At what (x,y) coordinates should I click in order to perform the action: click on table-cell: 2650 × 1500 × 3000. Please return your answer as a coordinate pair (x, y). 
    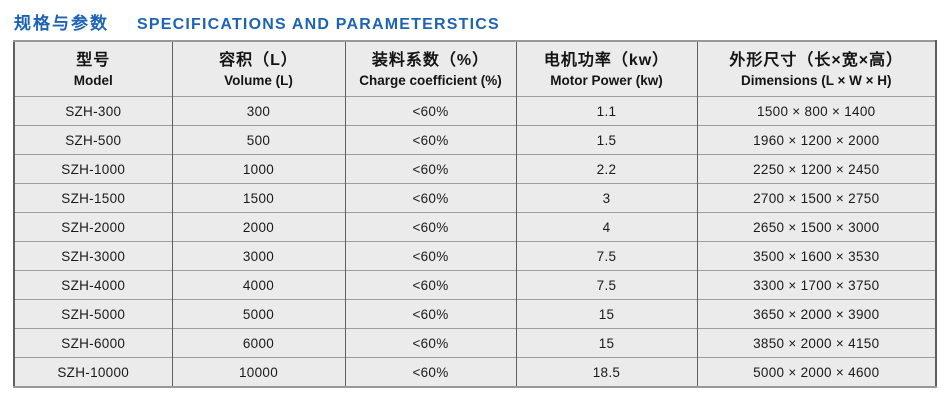
    Looking at the image, I should click on (816, 227).